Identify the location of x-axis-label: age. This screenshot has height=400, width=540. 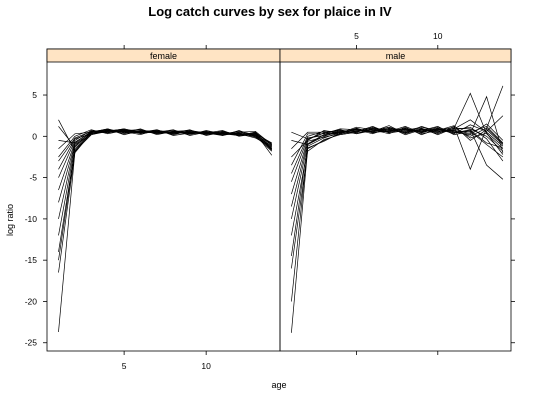
(278, 385).